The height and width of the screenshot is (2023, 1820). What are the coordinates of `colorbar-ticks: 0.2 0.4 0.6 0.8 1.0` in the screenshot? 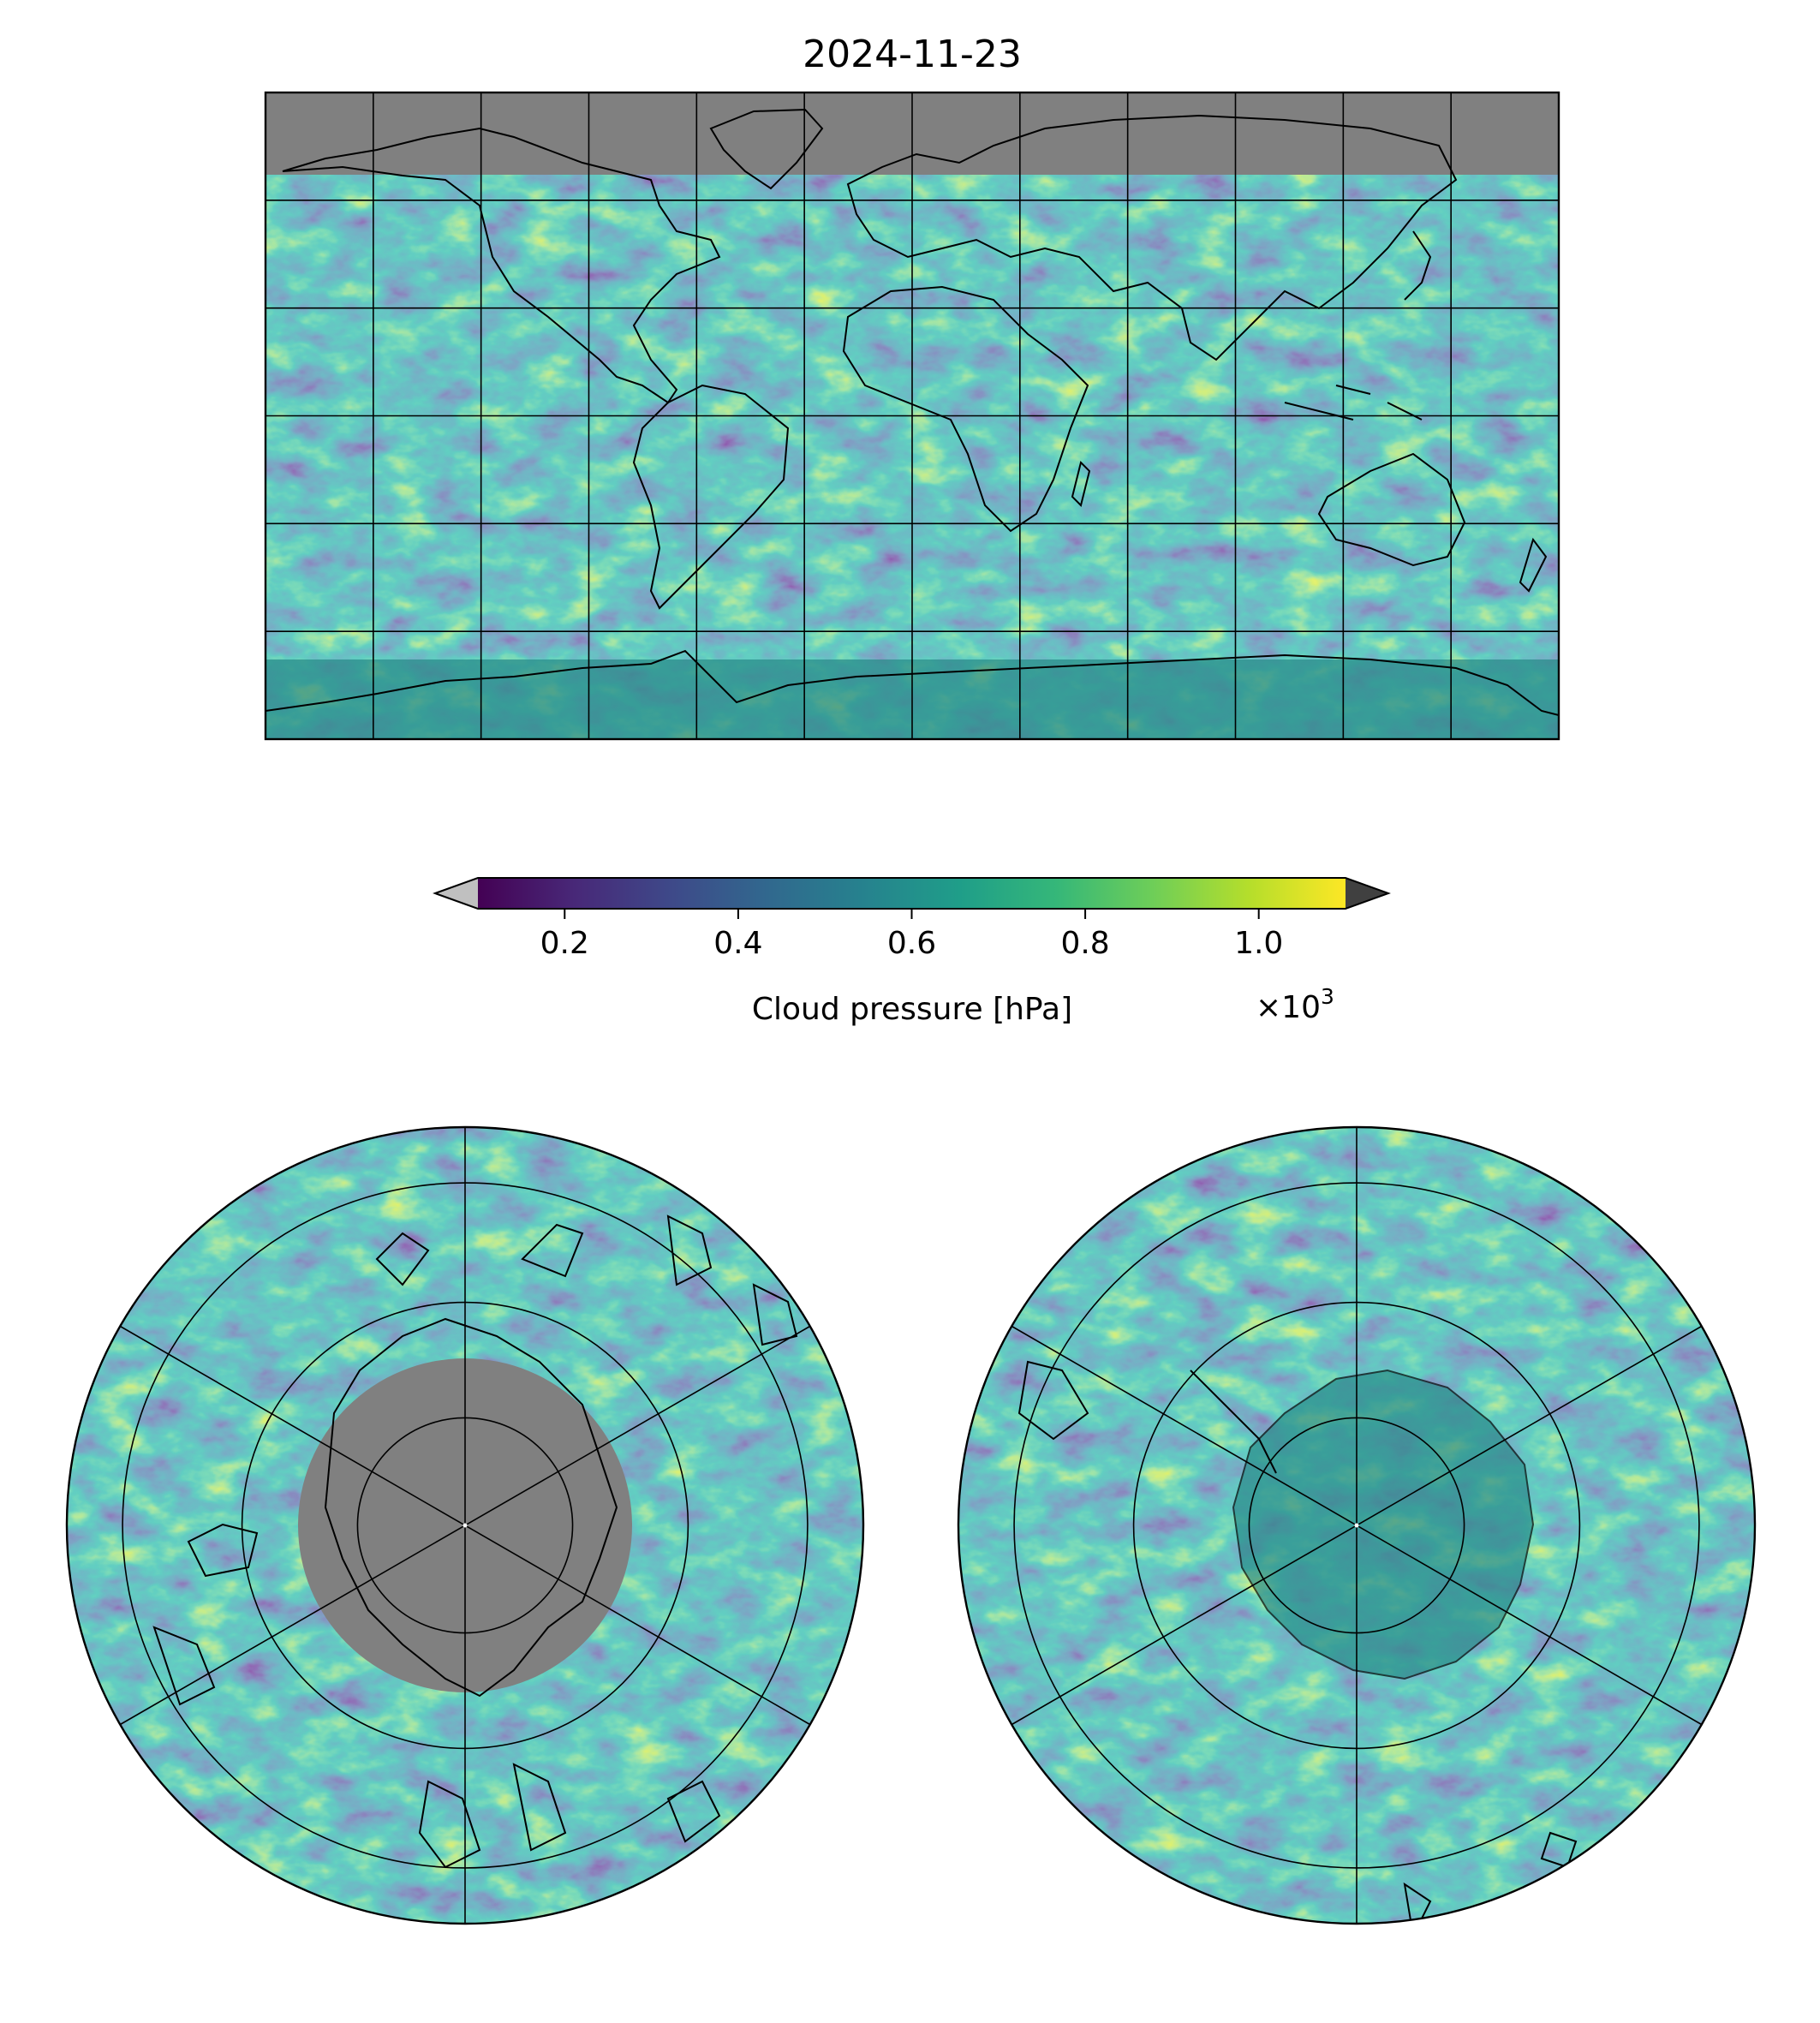 It's located at (911, 935).